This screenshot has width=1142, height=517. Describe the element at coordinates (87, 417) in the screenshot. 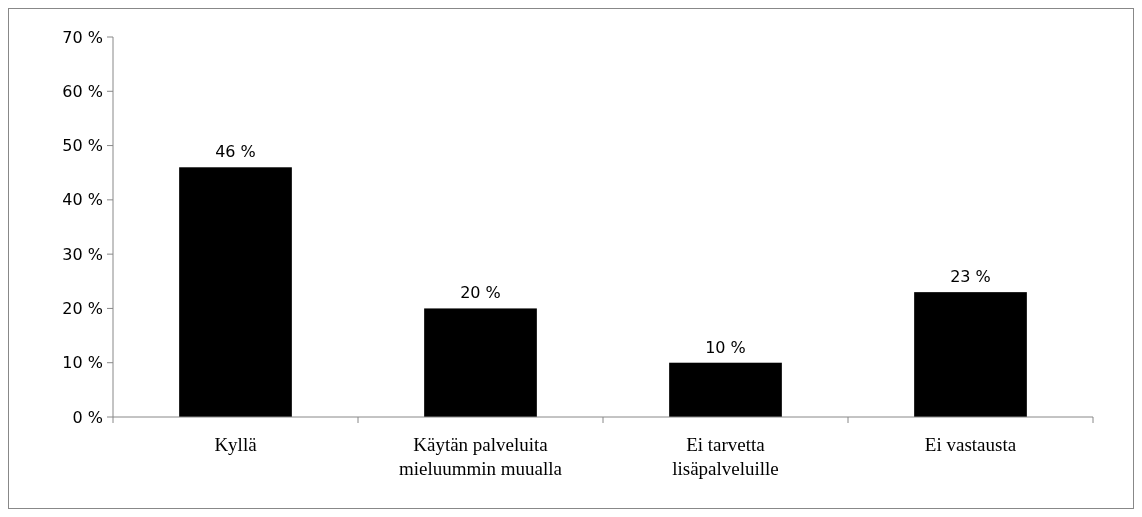

I see `y-tick-label: 0 %` at that location.